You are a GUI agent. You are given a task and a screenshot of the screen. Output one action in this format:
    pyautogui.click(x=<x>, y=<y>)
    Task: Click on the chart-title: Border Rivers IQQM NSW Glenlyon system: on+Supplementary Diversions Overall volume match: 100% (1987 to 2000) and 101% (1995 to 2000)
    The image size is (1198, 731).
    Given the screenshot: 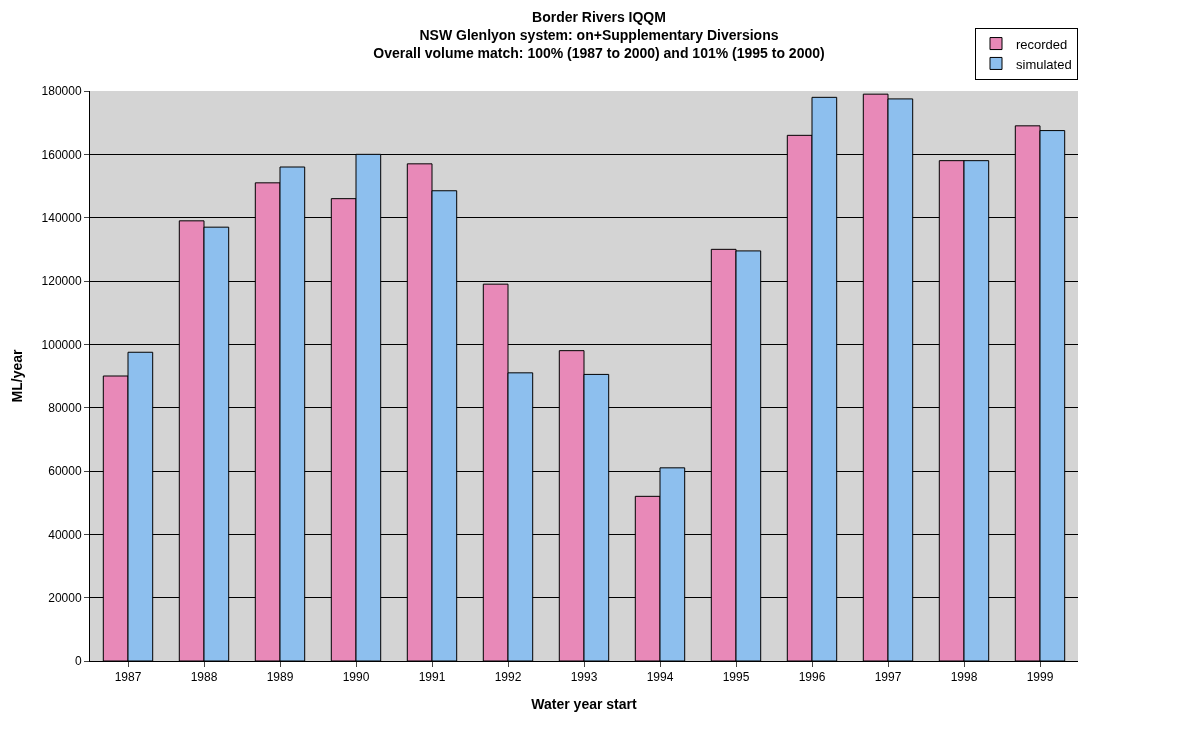 What is the action you would take?
    pyautogui.click(x=599, y=35)
    